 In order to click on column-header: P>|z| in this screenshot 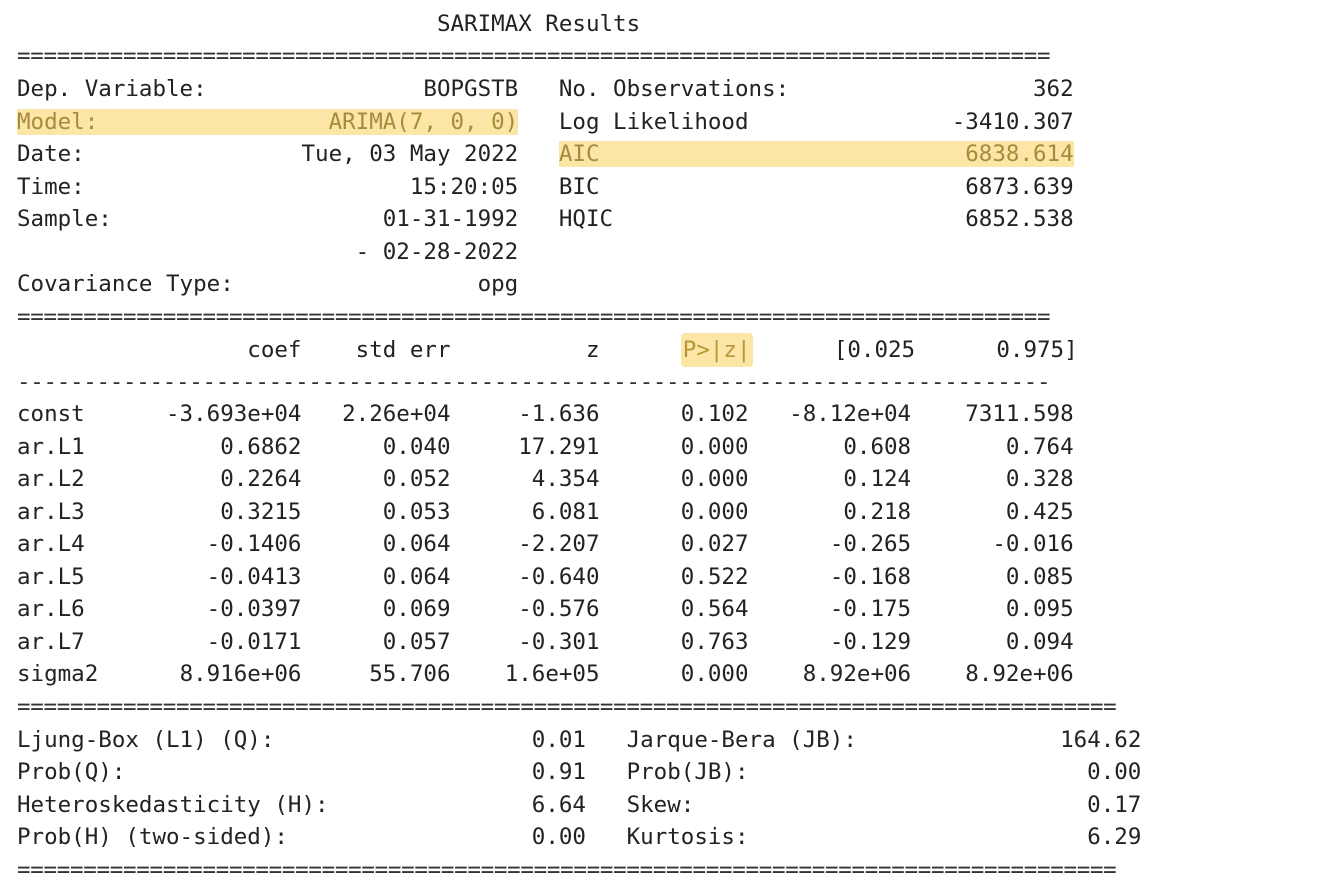, I will do `click(716, 350)`.